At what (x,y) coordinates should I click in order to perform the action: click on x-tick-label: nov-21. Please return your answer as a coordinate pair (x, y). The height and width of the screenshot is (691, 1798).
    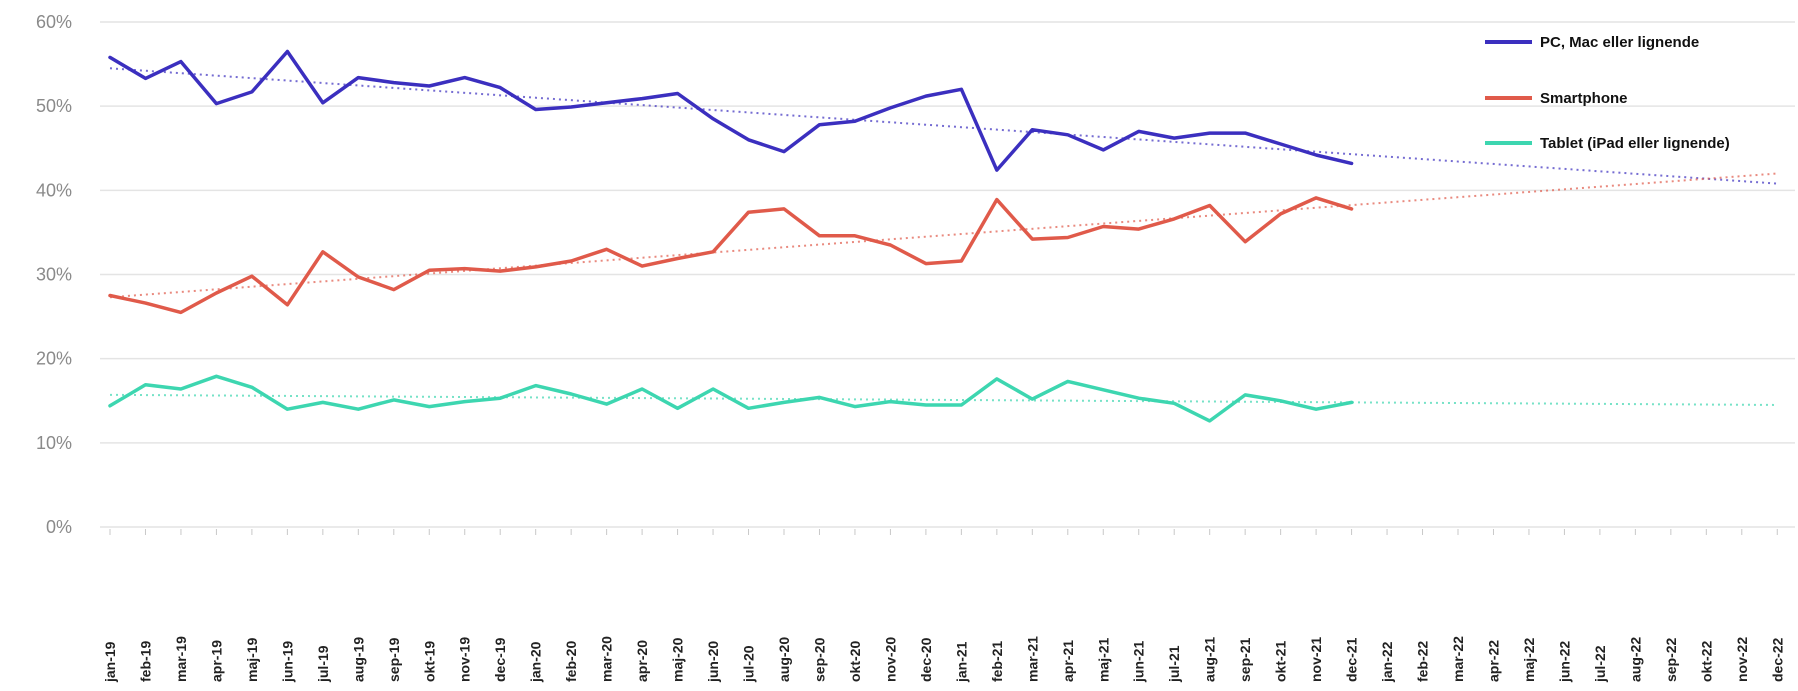
    Looking at the image, I should click on (1316, 659).